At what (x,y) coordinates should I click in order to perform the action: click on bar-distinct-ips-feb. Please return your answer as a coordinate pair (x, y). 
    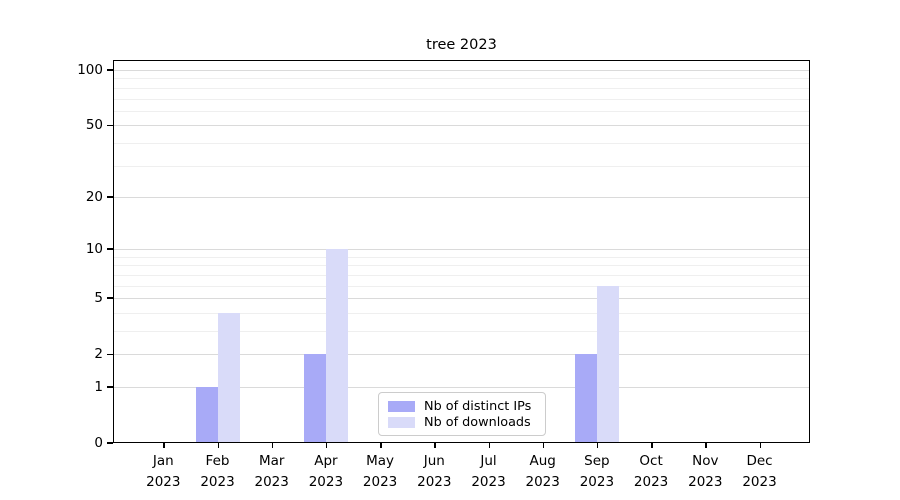
    Looking at the image, I should click on (206, 415).